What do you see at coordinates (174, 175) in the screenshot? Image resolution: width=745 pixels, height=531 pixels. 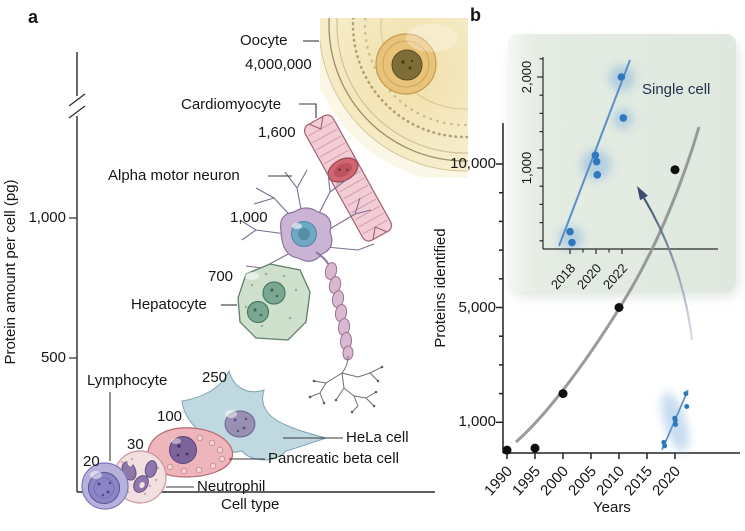 I see `label-neuron: Alpha motor neuron` at bounding box center [174, 175].